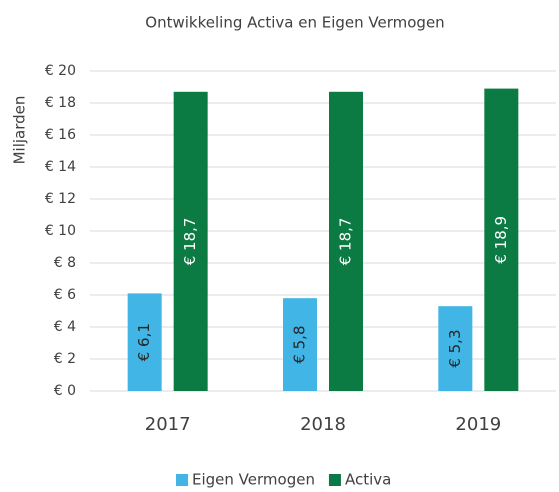 The width and height of the screenshot is (559, 492). I want to click on y-tick-label: € 14, so click(60, 167).